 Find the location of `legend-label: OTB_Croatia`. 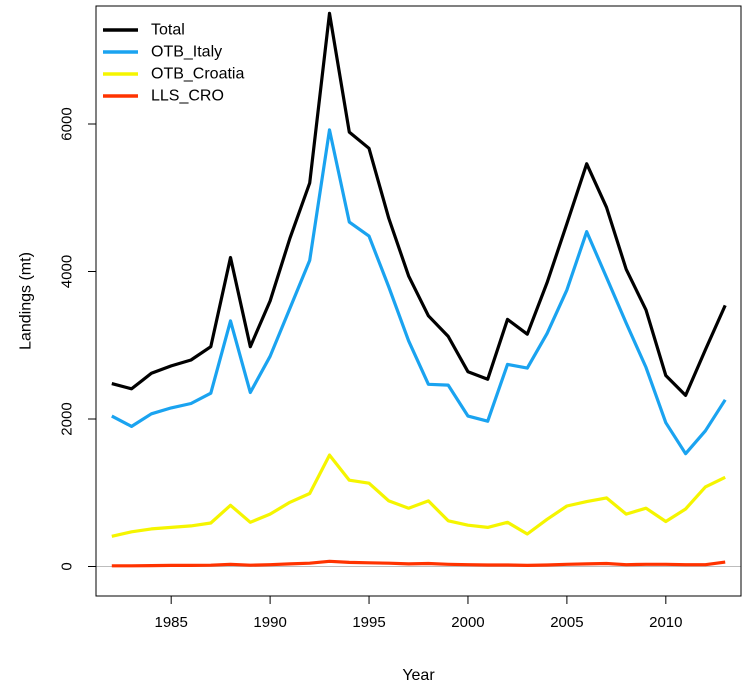

legend-label: OTB_Croatia is located at coordinates (197, 74).